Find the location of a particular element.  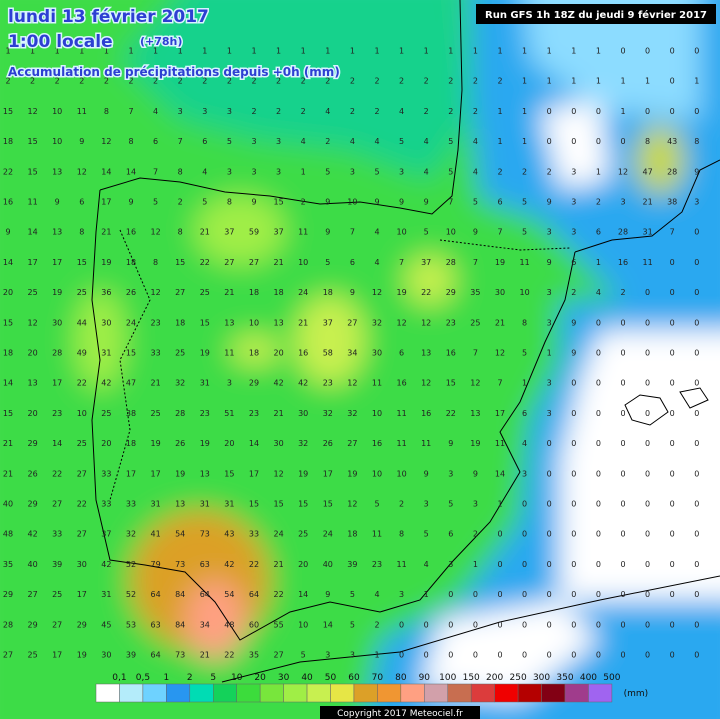

grid-value: 9 is located at coordinates (81, 141).